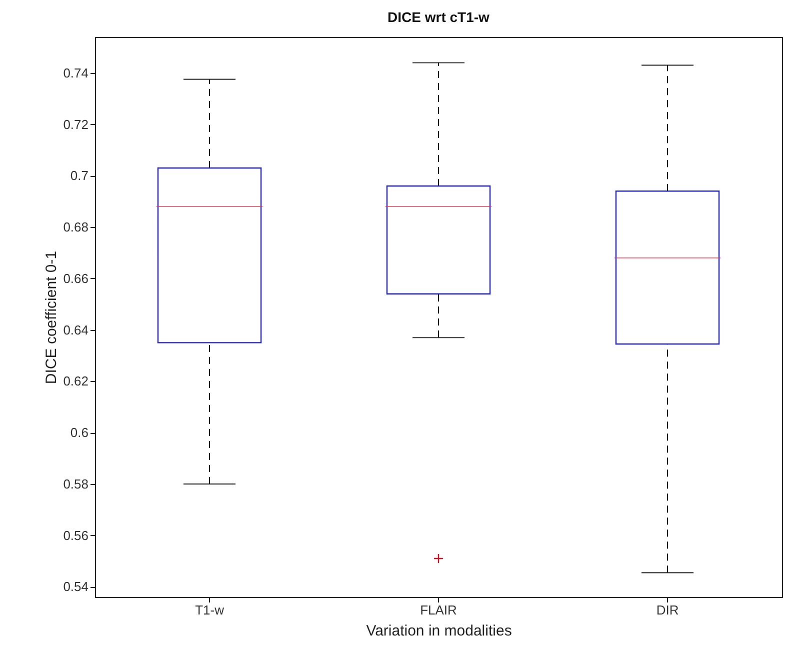  What do you see at coordinates (75, 330) in the screenshot?
I see `y-tick-label: 0.64` at bounding box center [75, 330].